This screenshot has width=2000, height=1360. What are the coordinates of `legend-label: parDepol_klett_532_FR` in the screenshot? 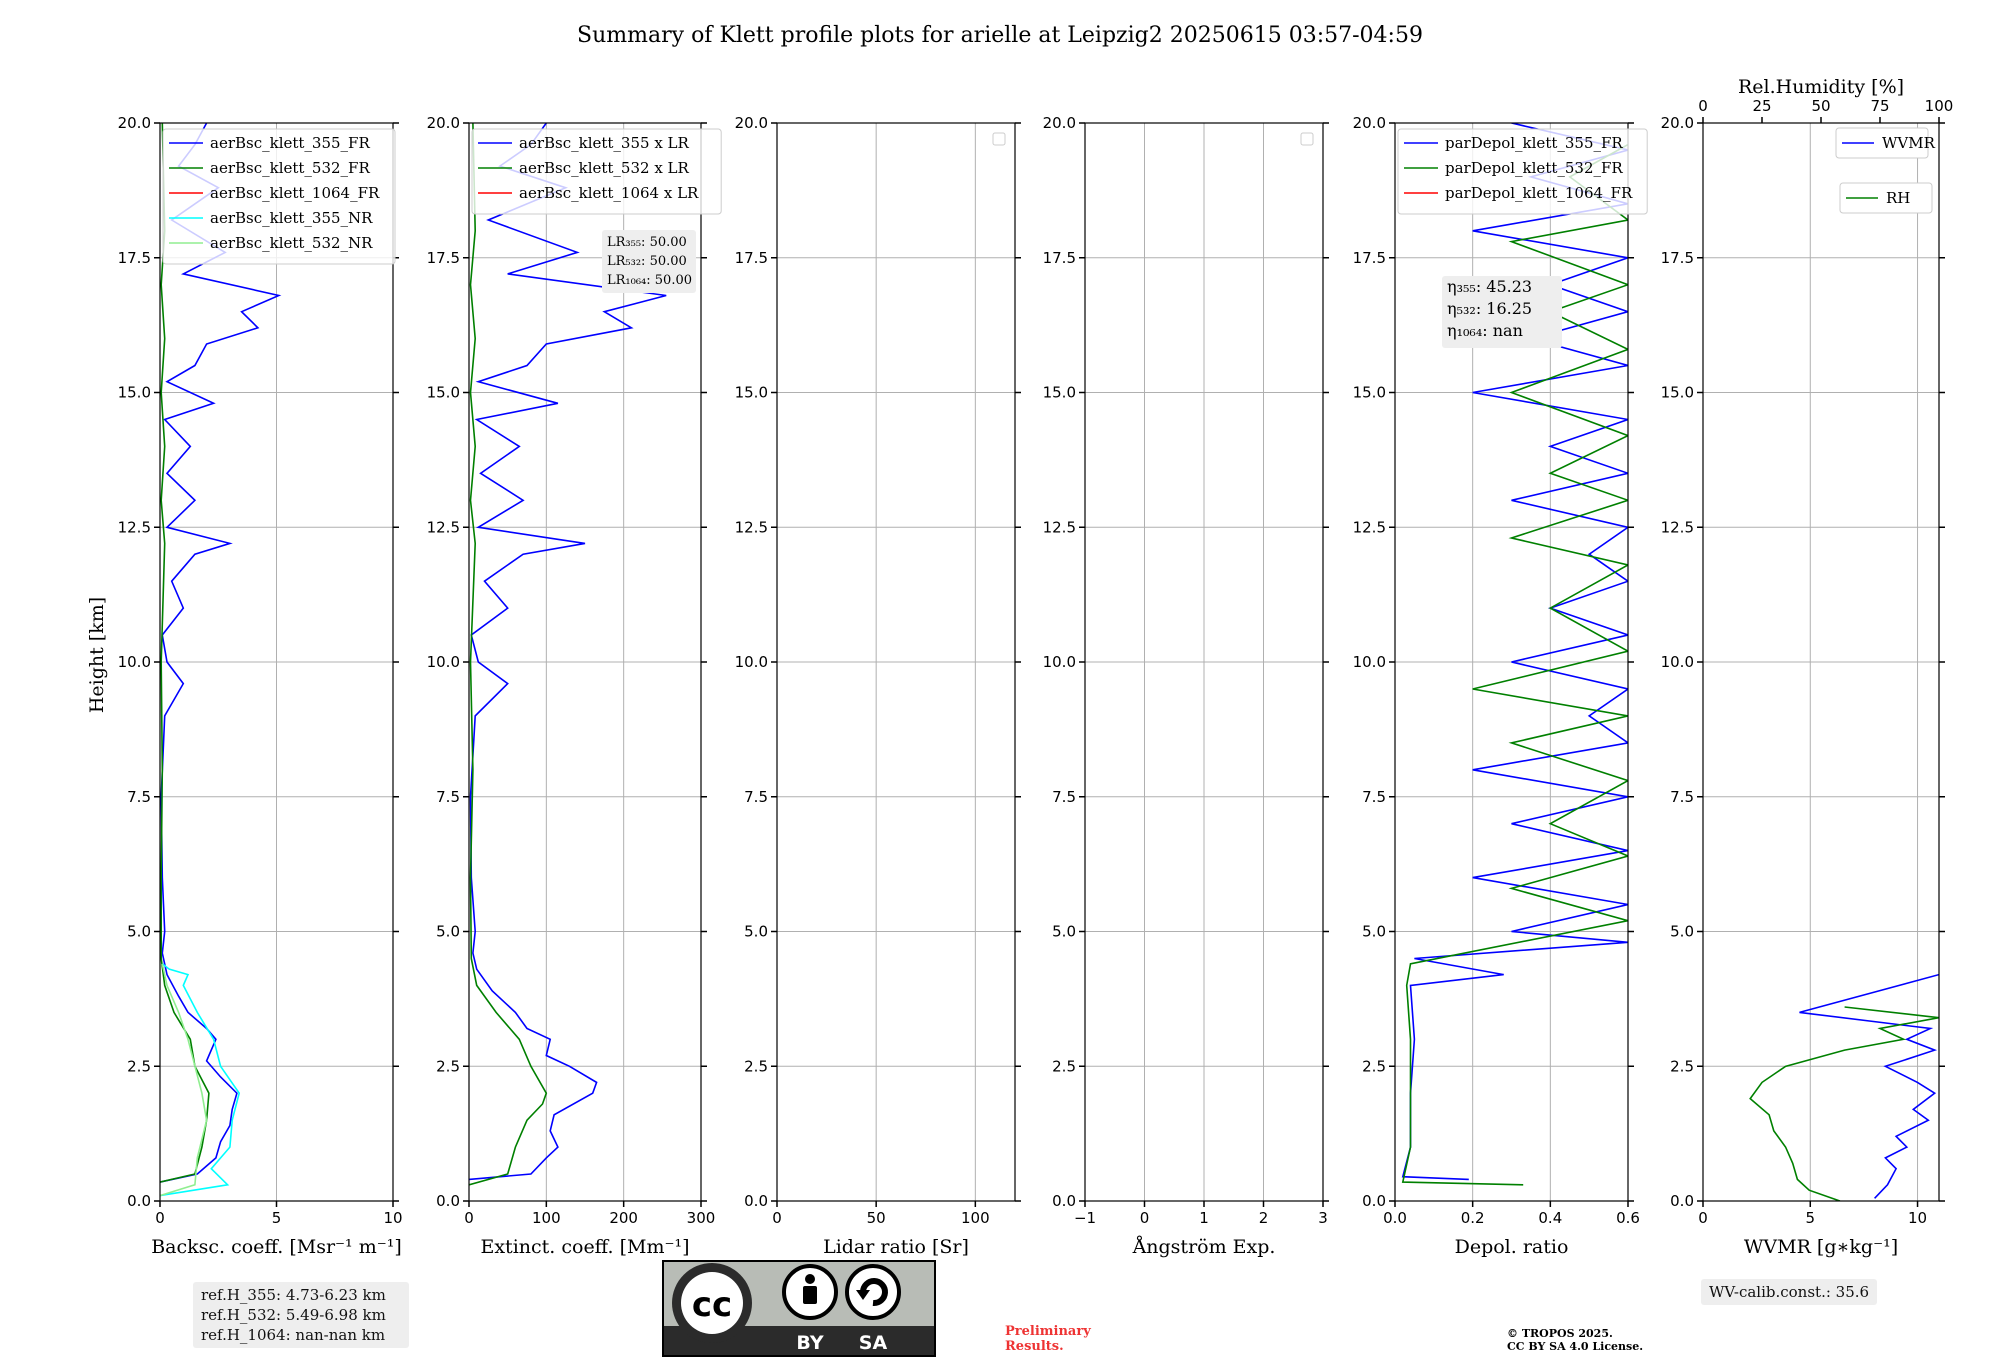 It's located at (1534, 168).